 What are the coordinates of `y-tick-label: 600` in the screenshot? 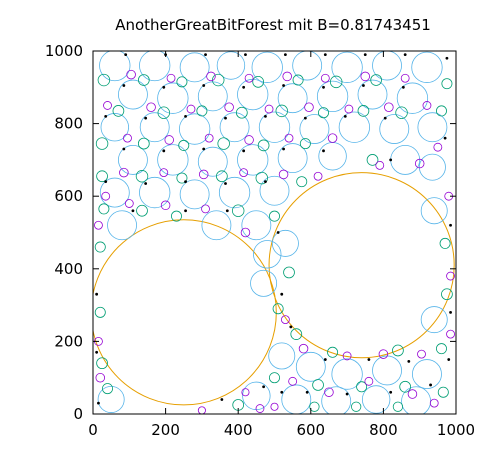 It's located at (68, 196).